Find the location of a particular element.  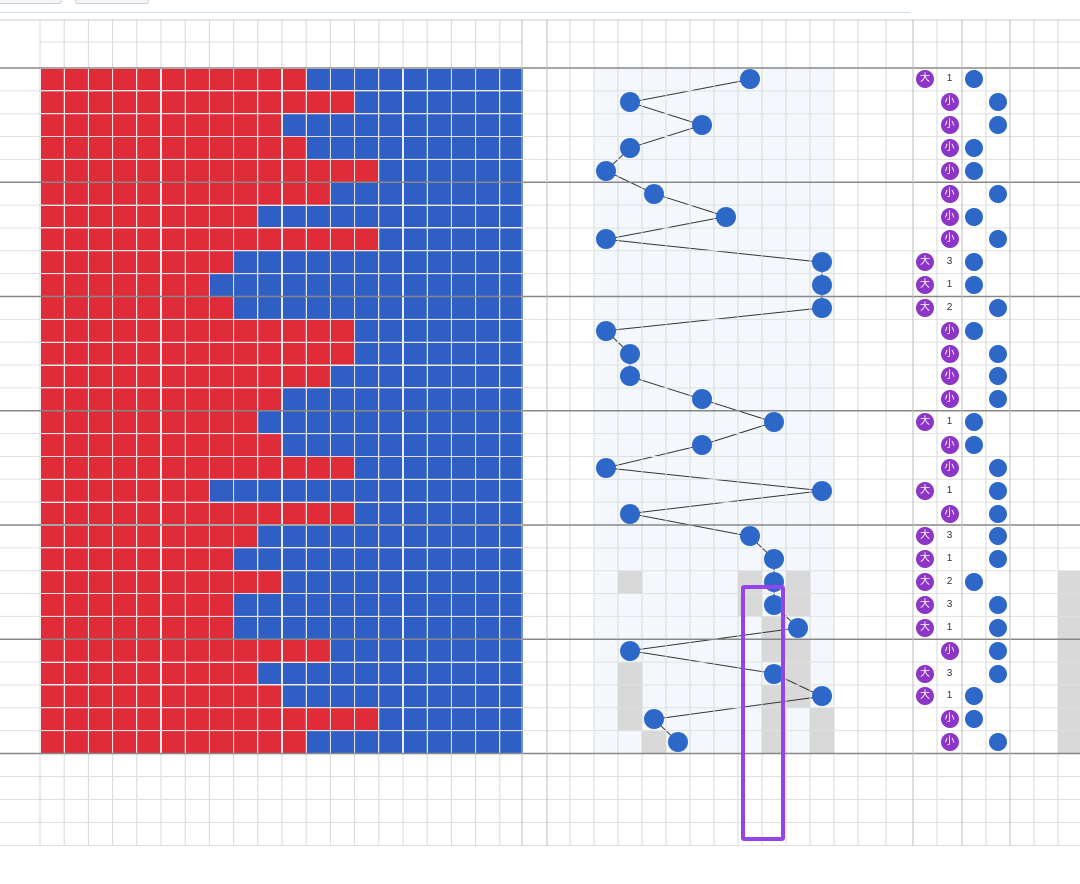

footer-label is located at coordinates (20, 834).